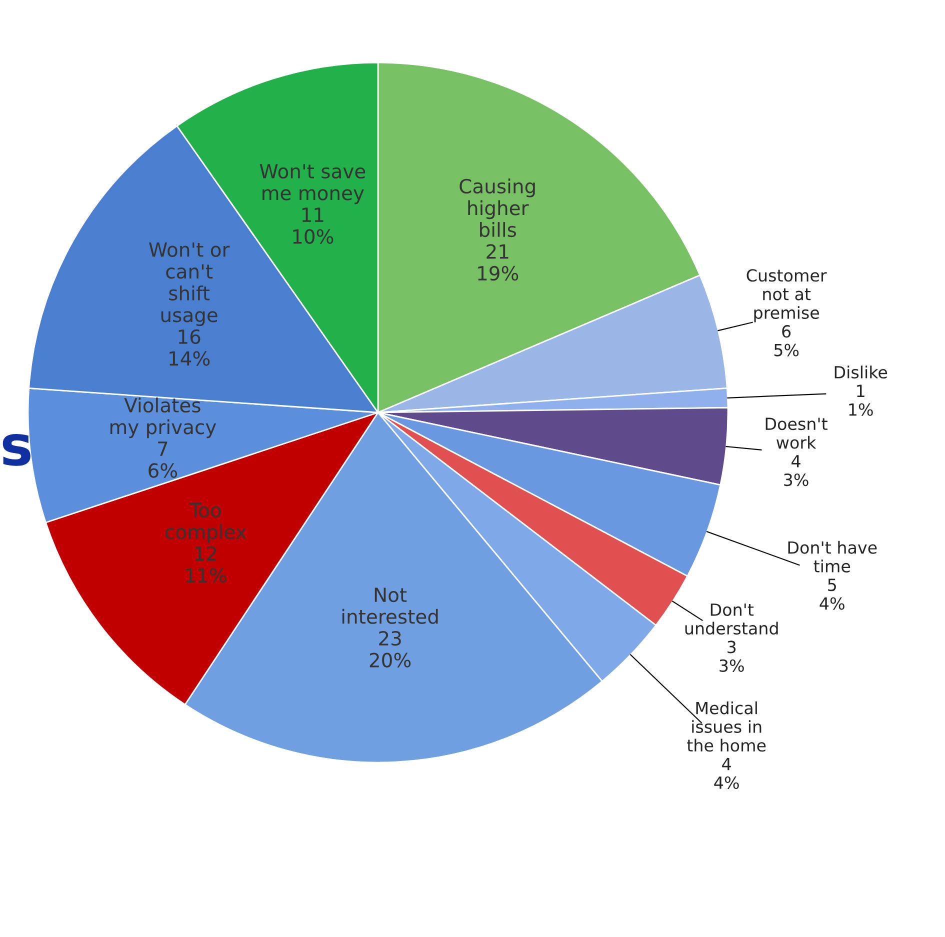 Image resolution: width=945 pixels, height=937 pixels. Describe the element at coordinates (390, 649) in the screenshot. I see `data-label: 23 20%` at that location.